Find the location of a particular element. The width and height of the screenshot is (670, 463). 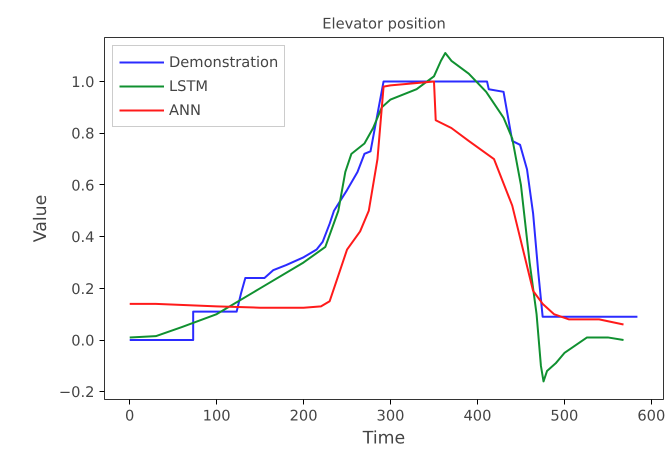

chart-title: Elevator position is located at coordinates (384, 24).